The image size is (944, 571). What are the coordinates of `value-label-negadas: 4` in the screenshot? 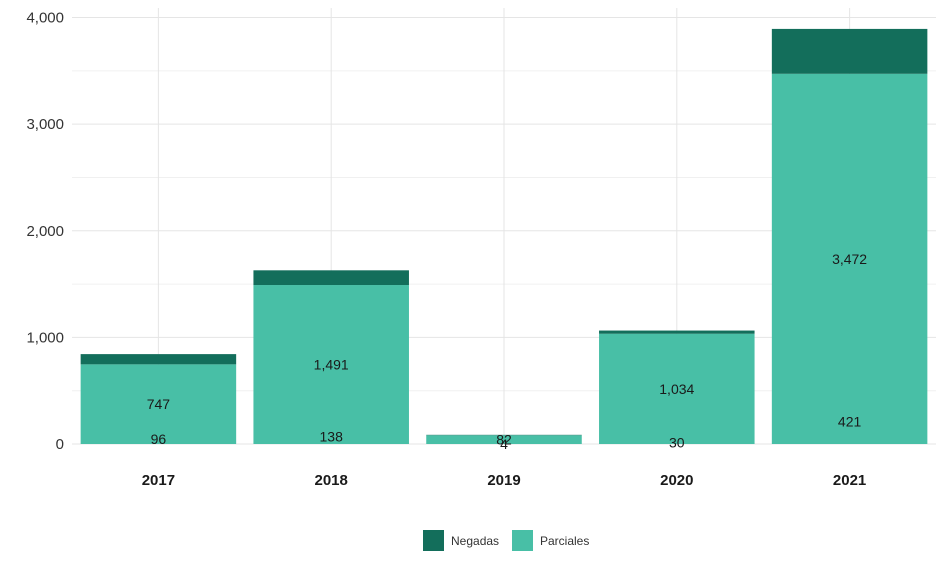 It's located at (504, 444).